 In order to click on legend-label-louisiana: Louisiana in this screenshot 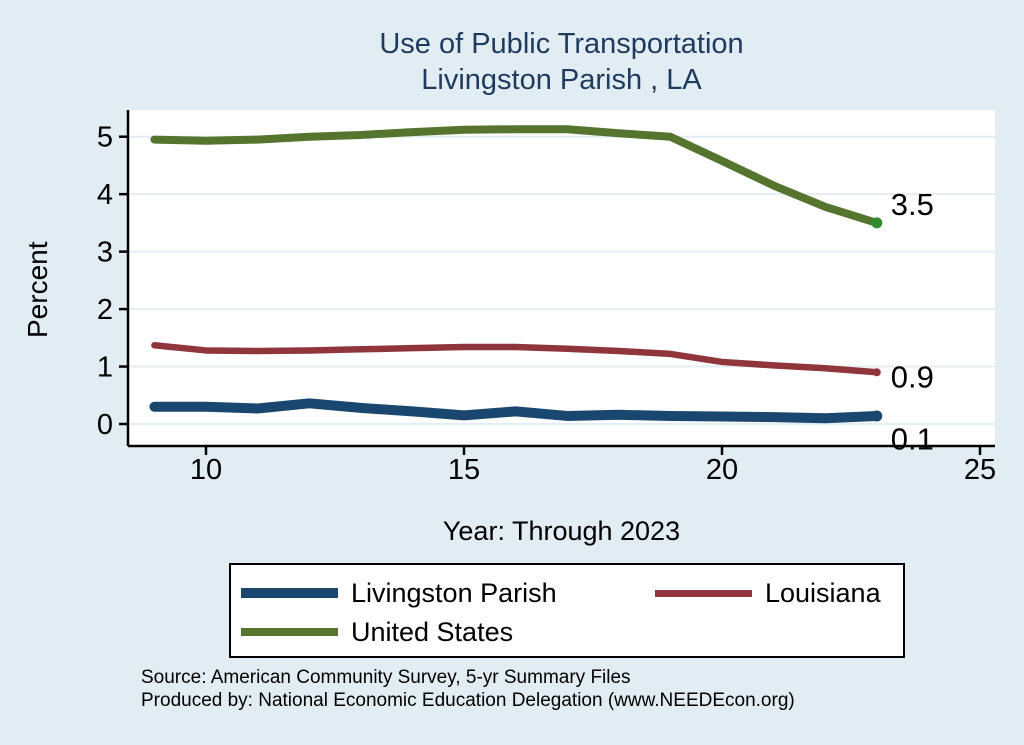, I will do `click(823, 592)`.